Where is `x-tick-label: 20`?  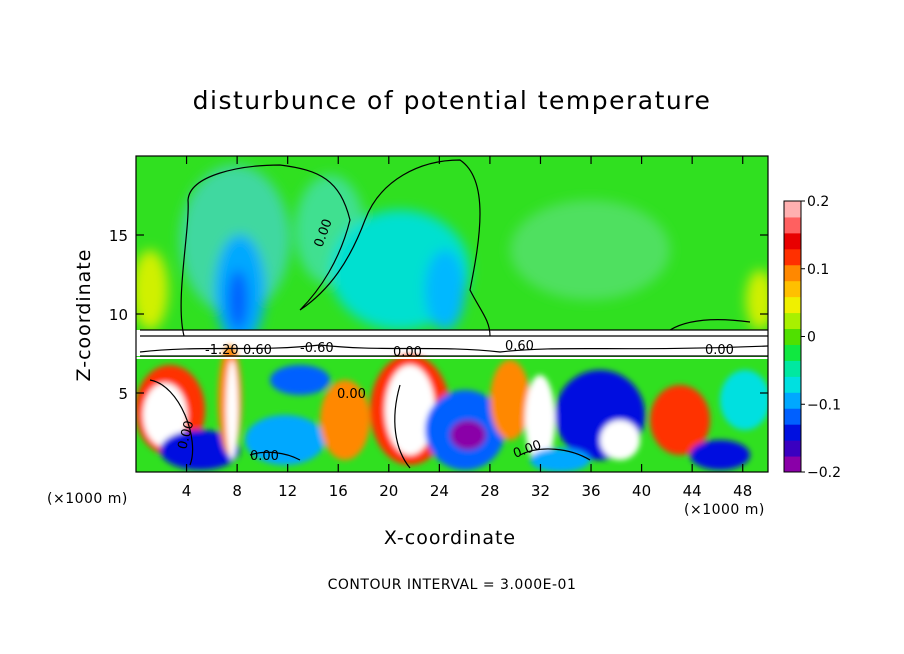 x-tick-label: 20 is located at coordinates (388, 491).